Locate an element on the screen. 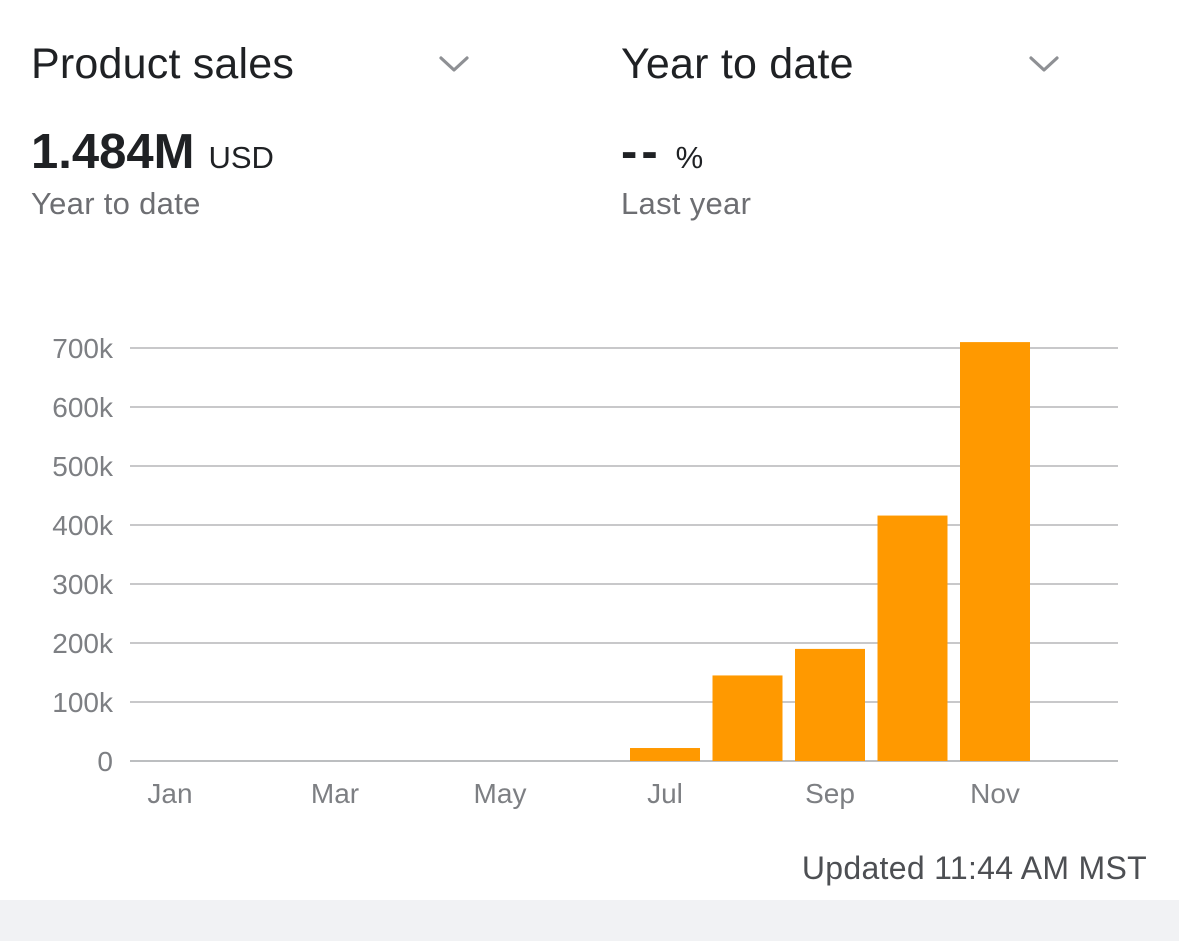  bar-oct is located at coordinates (912, 638).